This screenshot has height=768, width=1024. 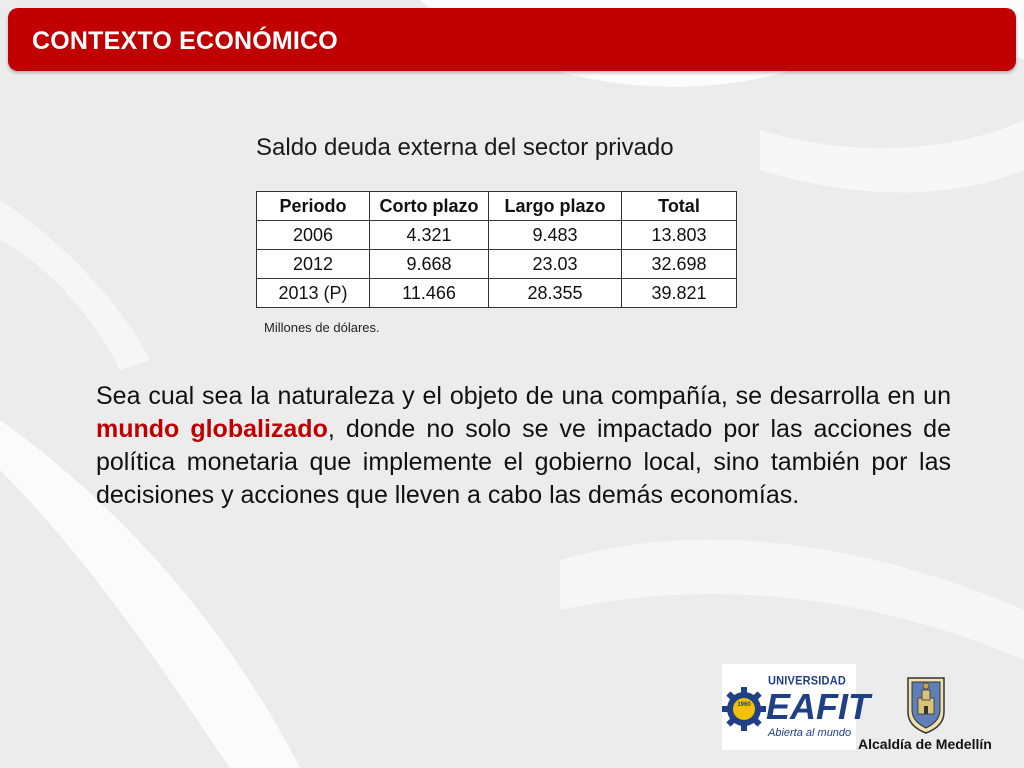 I want to click on cell-period: 2013 (P), so click(x=313, y=293).